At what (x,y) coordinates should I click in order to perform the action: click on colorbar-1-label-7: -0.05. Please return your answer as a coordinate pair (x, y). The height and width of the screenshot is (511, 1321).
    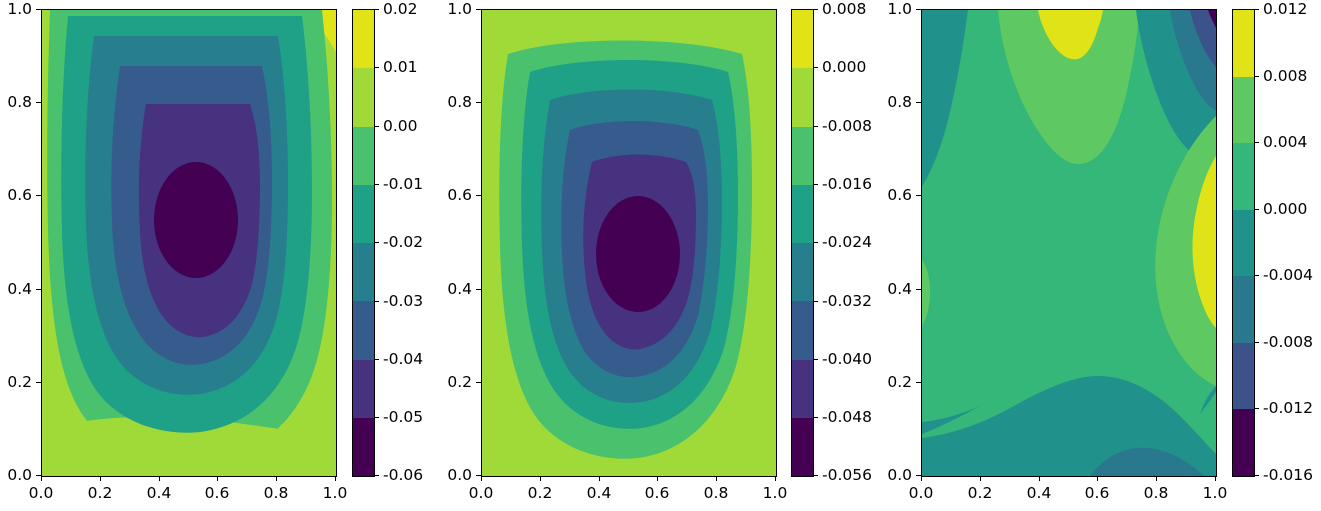
    Looking at the image, I should click on (403, 417).